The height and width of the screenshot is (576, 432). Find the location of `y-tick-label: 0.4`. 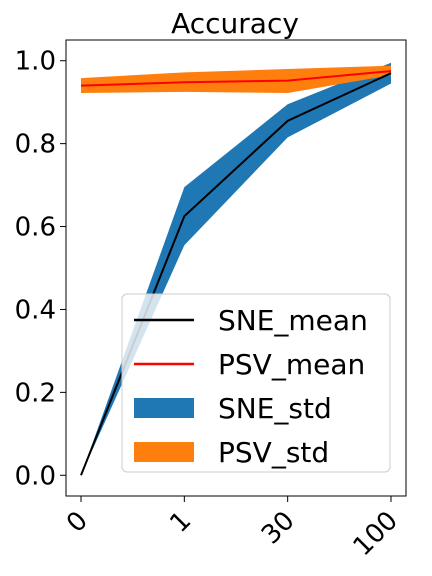

y-tick-label: 0.4 is located at coordinates (35, 310).